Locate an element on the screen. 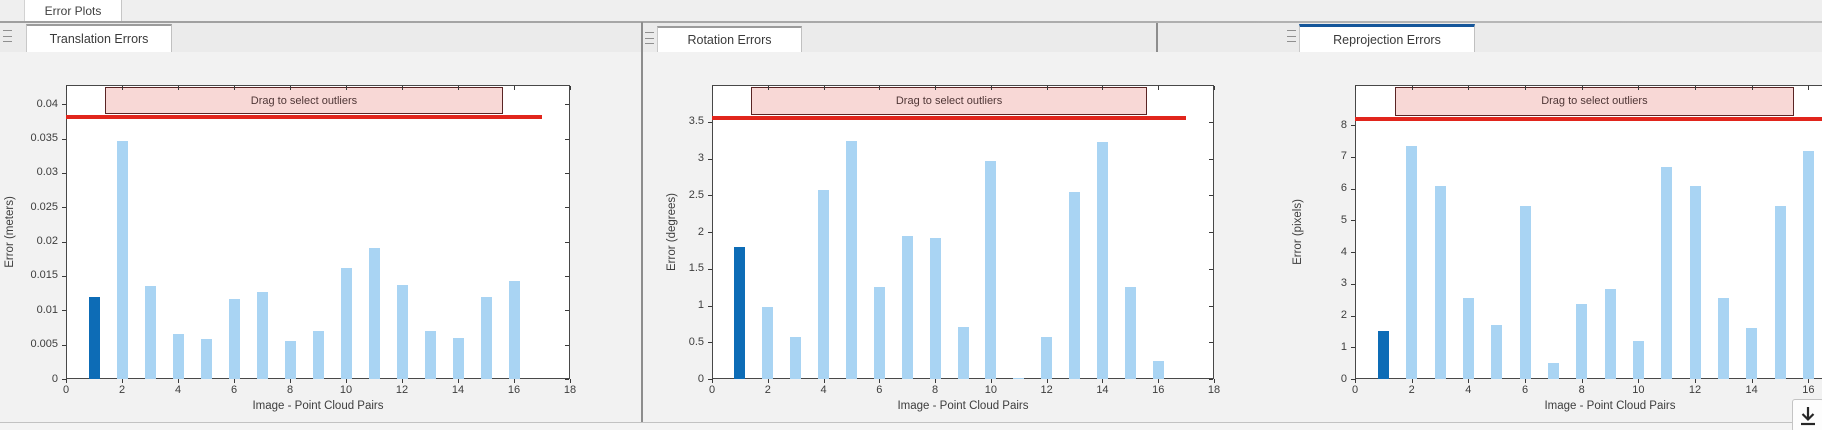 The height and width of the screenshot is (430, 1822). x-tick-label: 16 is located at coordinates (514, 390).